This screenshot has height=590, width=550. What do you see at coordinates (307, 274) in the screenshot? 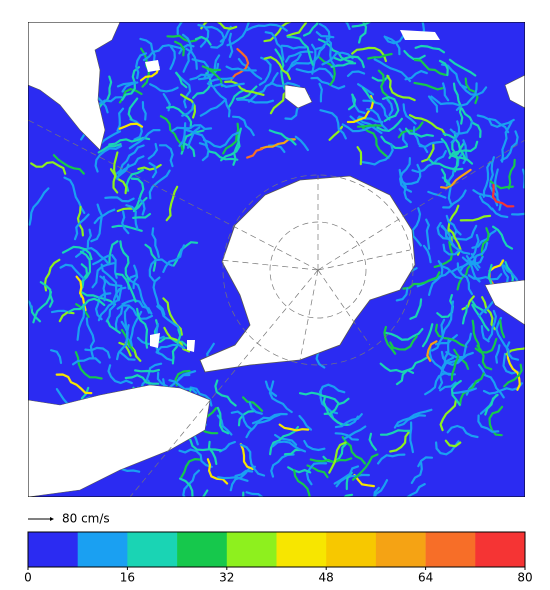
I see `antarctica` at bounding box center [307, 274].